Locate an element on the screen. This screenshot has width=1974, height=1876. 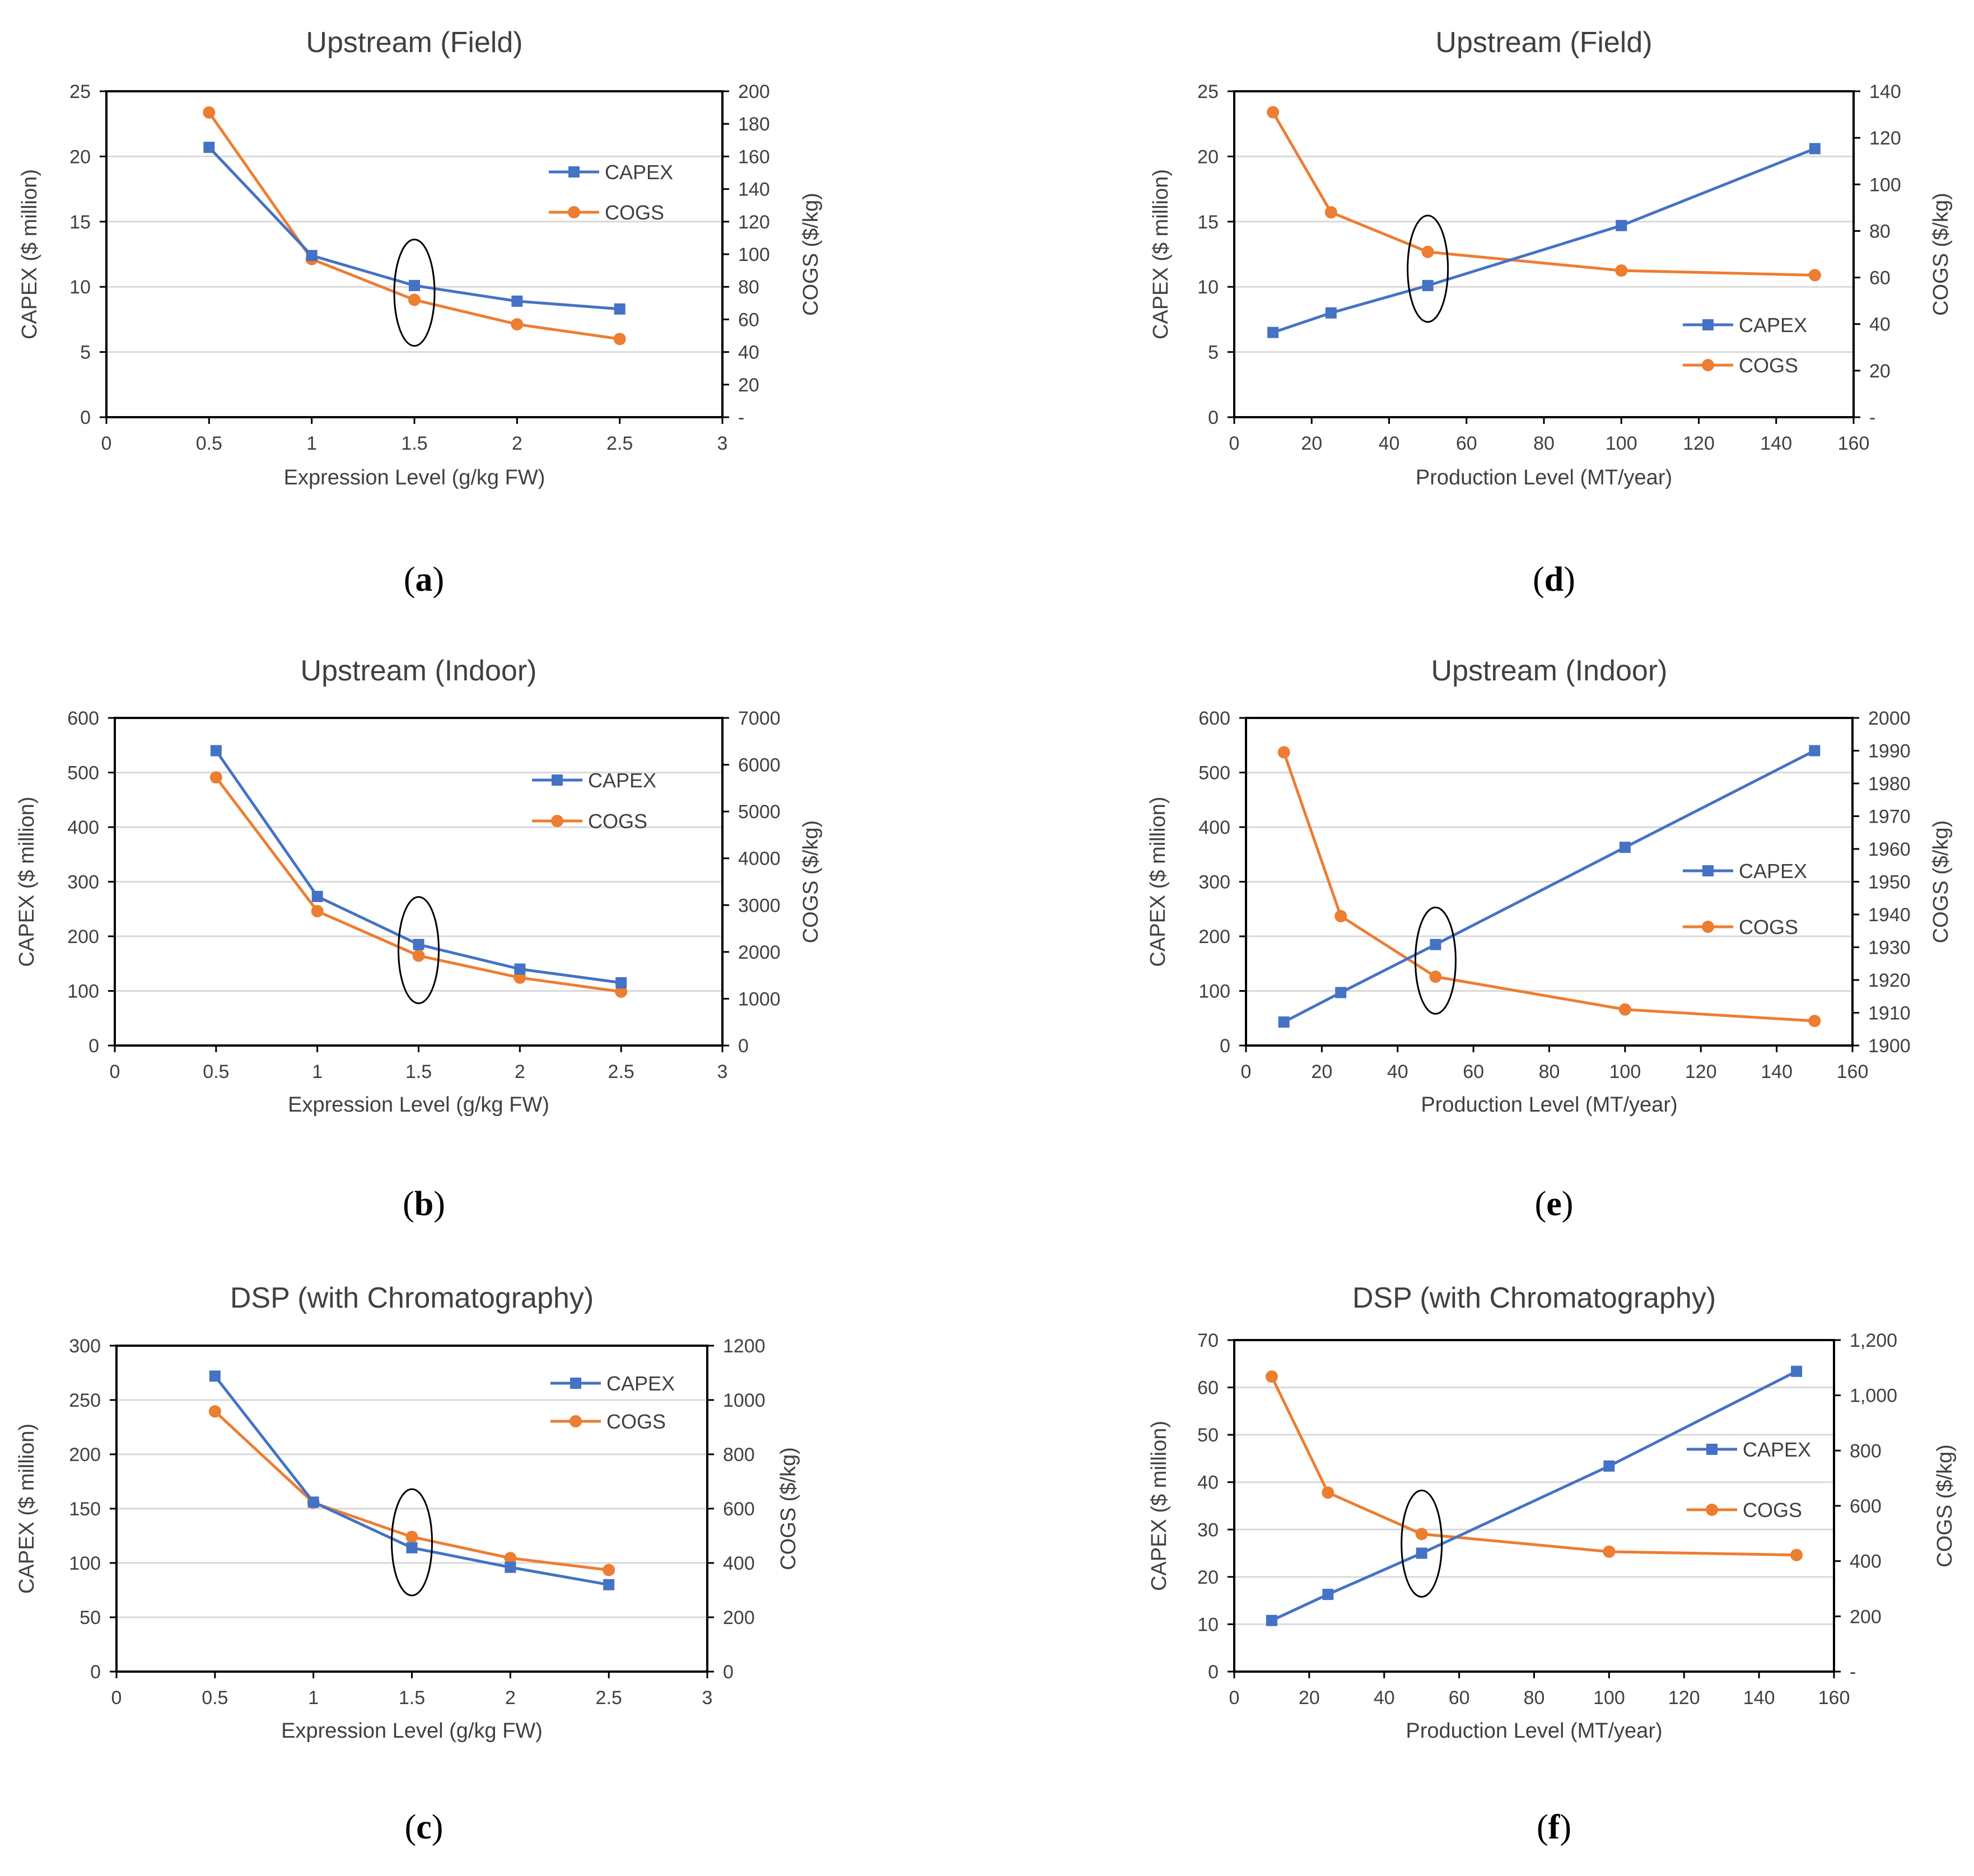
series-line-capex is located at coordinates (1535, 1496).